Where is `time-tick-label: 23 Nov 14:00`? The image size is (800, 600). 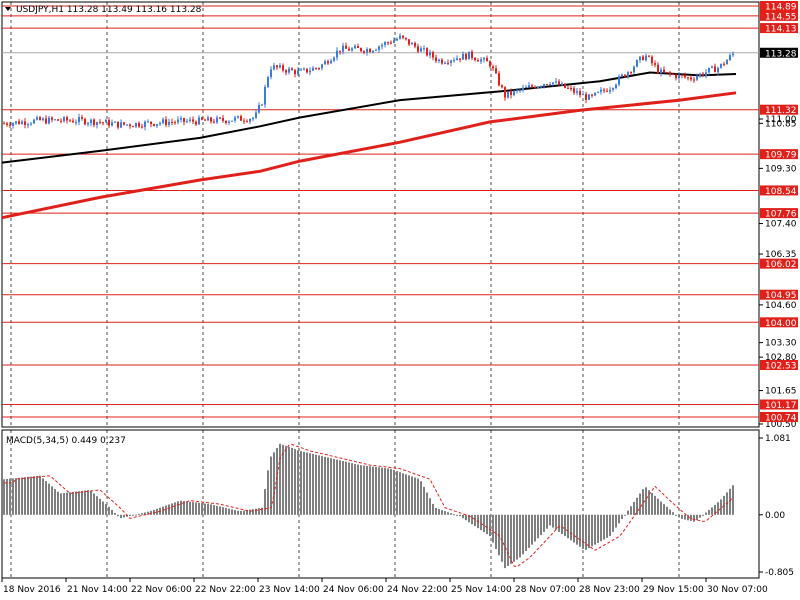
time-tick-label: 23 Nov 14:00 is located at coordinates (289, 590).